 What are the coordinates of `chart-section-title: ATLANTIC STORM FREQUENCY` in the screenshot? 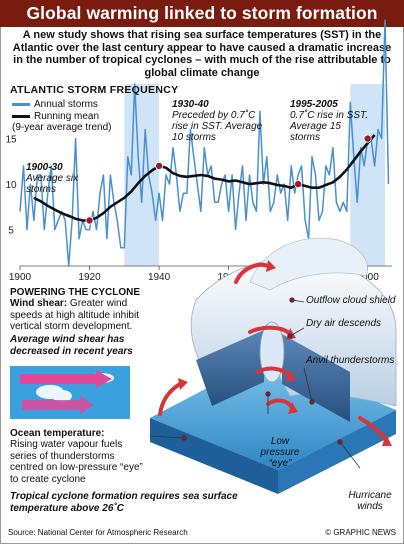 It's located at (94, 90).